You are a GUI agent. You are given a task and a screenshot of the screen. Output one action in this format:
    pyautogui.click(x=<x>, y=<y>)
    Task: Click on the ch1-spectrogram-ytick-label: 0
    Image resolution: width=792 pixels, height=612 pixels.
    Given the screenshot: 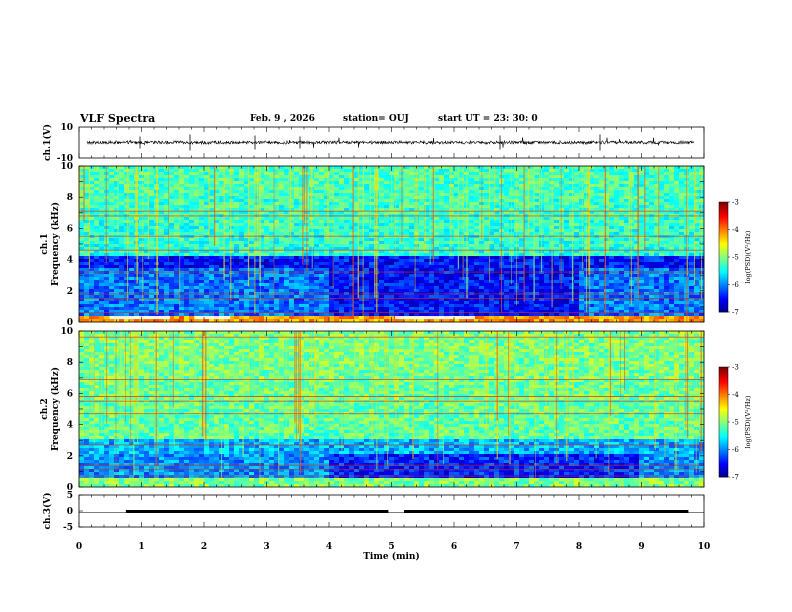 What is the action you would take?
    pyautogui.click(x=70, y=323)
    